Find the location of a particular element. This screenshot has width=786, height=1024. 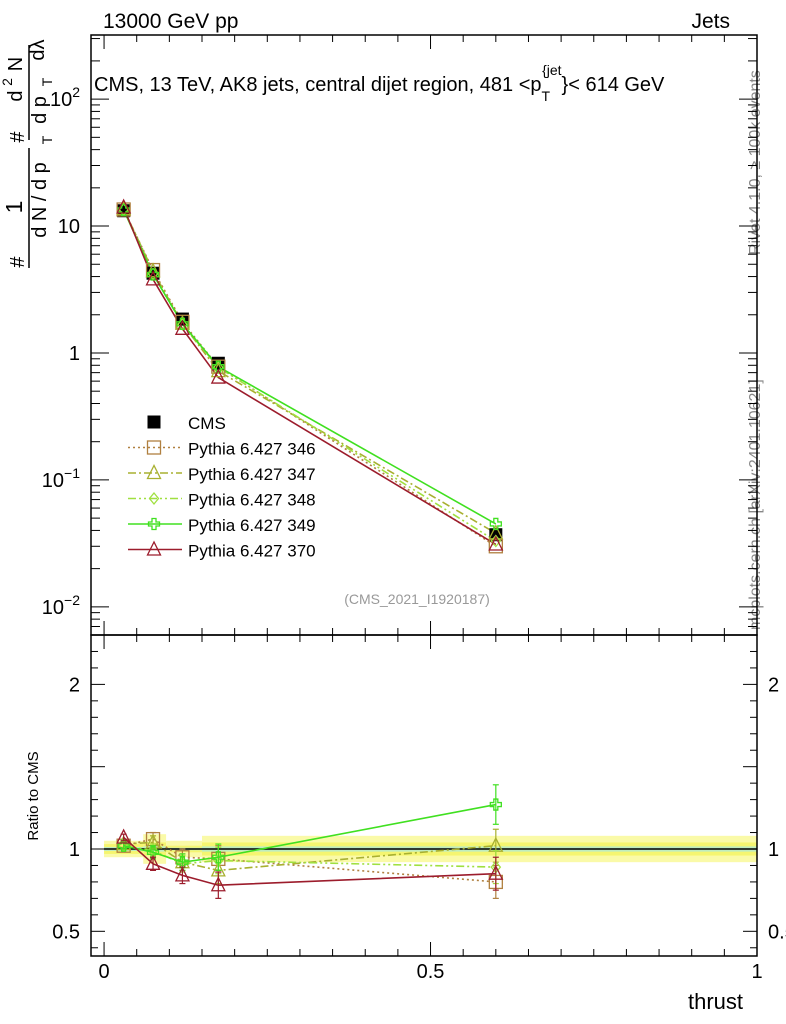

mcplots-label: mcplots.cern.ch [arXiv:2401.10621] is located at coordinates (755, 504).